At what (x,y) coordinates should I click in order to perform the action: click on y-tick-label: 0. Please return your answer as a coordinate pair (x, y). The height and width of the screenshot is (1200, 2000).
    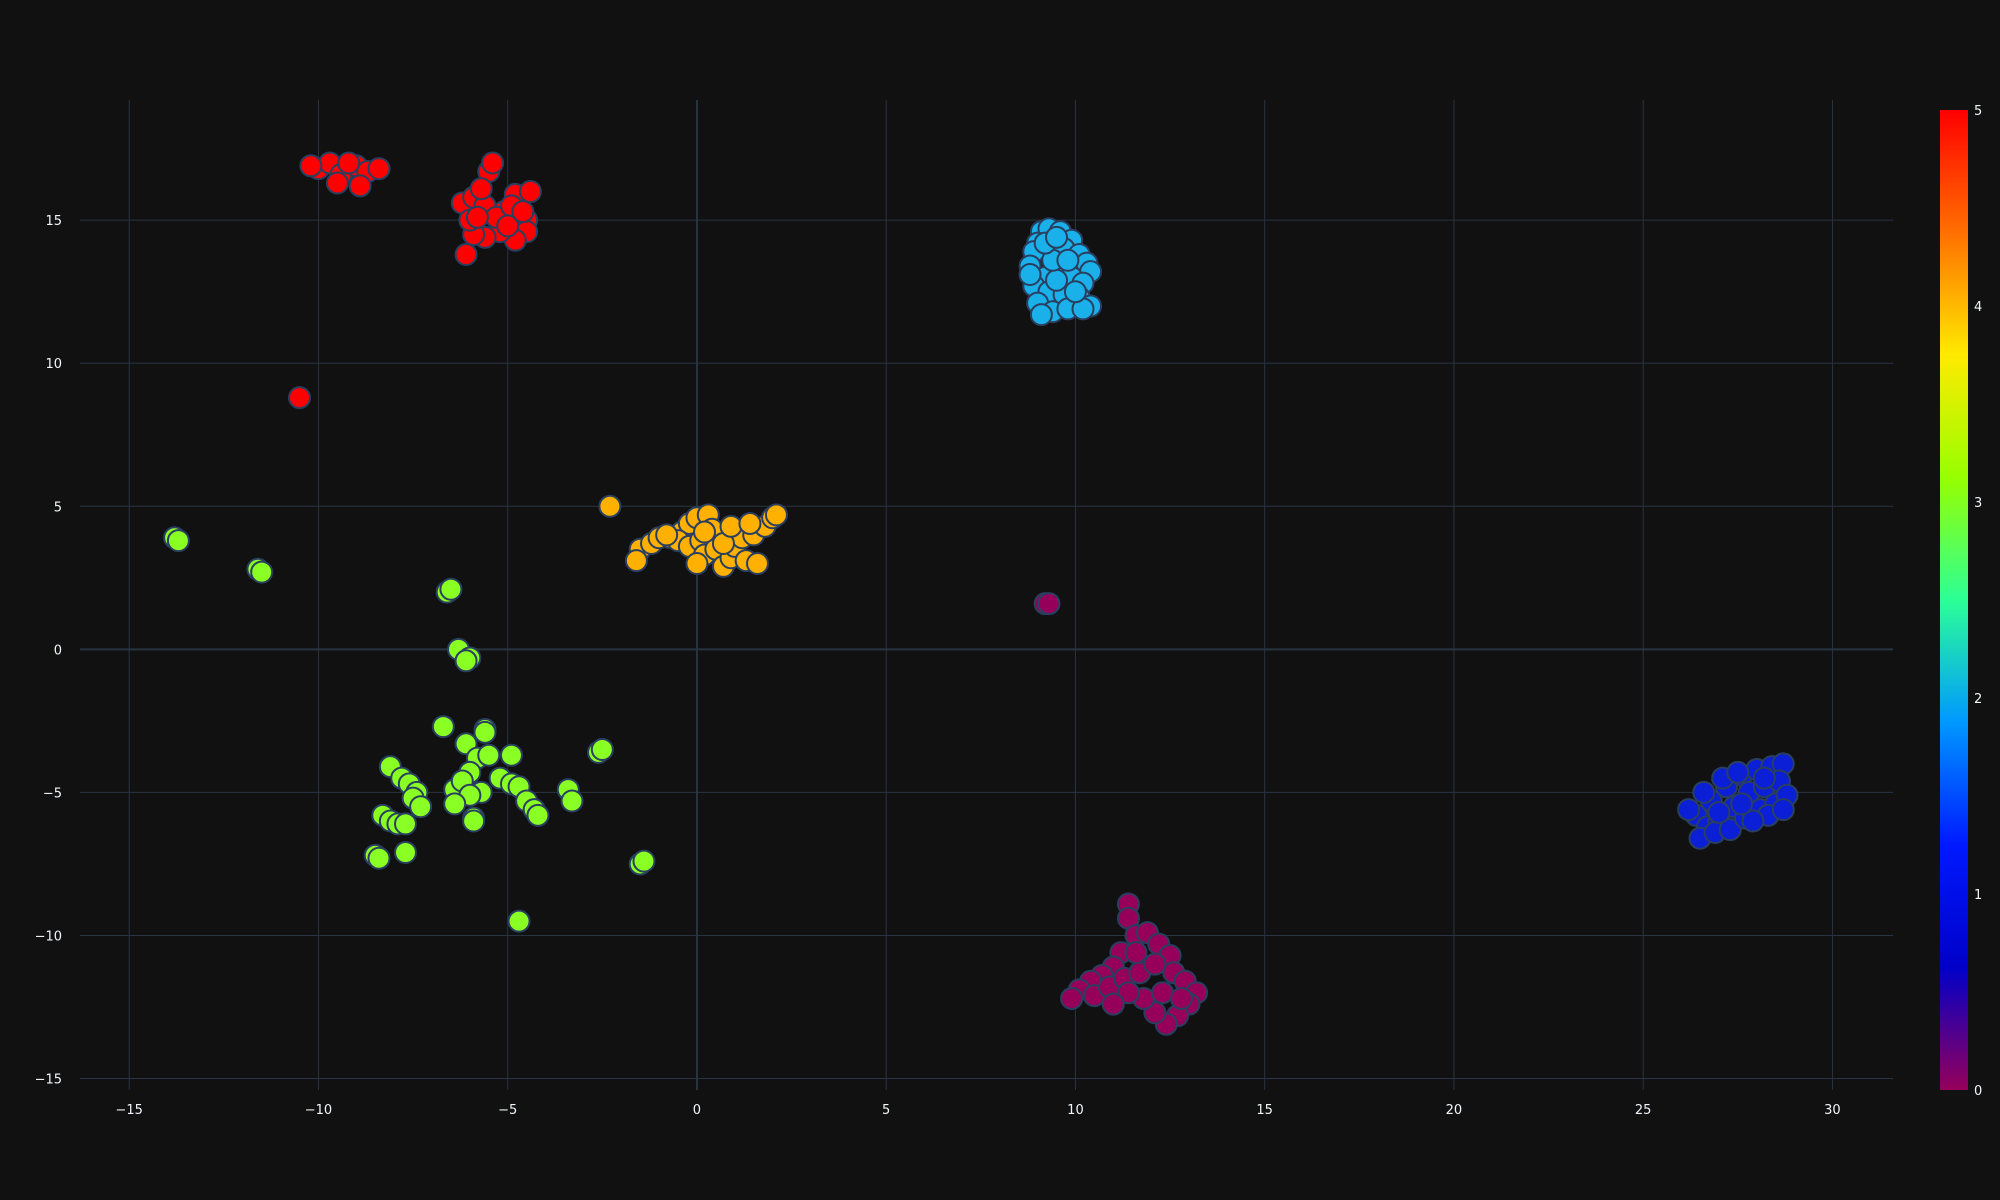
    Looking at the image, I should click on (58, 650).